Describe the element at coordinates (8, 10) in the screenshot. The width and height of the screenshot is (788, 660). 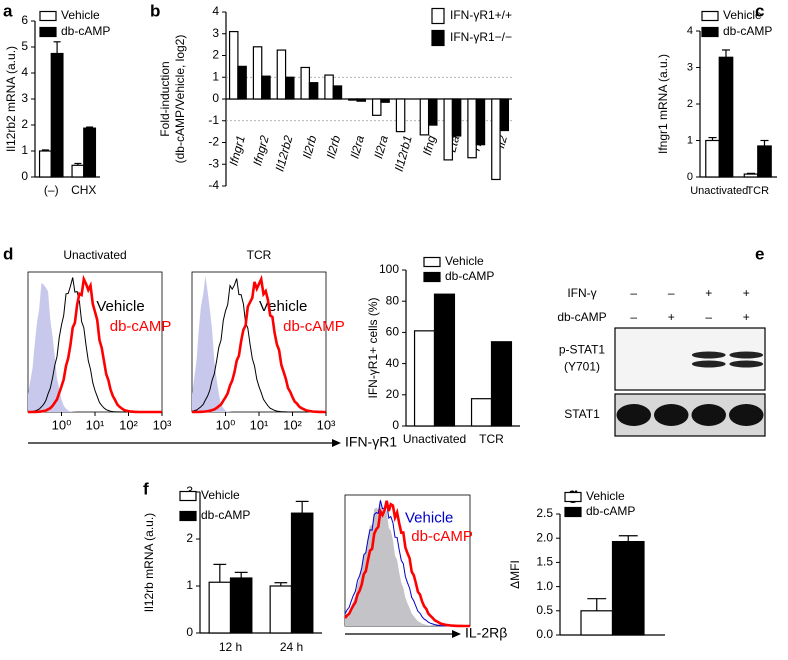
I see `panel-letter: a` at that location.